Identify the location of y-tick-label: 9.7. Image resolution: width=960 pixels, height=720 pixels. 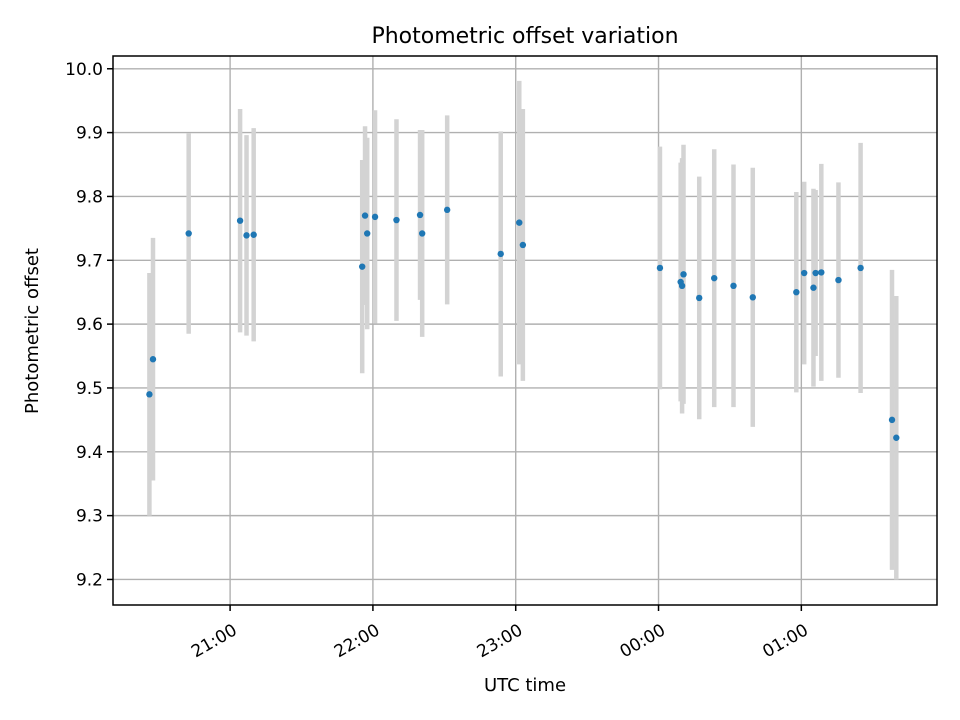
(89, 261).